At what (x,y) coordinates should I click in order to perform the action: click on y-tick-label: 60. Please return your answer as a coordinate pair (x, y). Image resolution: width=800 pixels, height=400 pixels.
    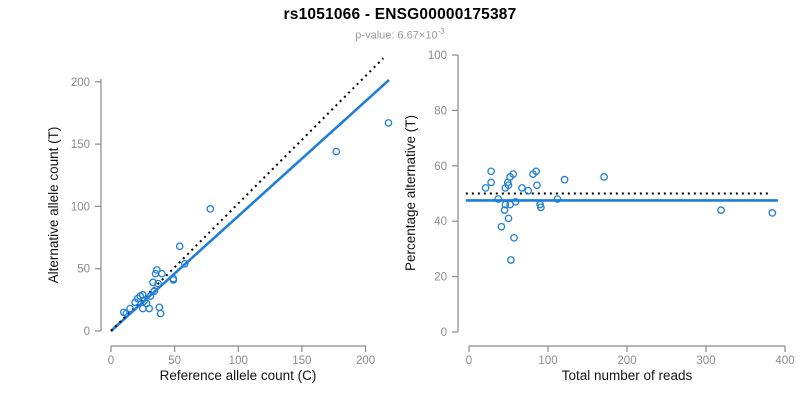
    Looking at the image, I should click on (440, 167).